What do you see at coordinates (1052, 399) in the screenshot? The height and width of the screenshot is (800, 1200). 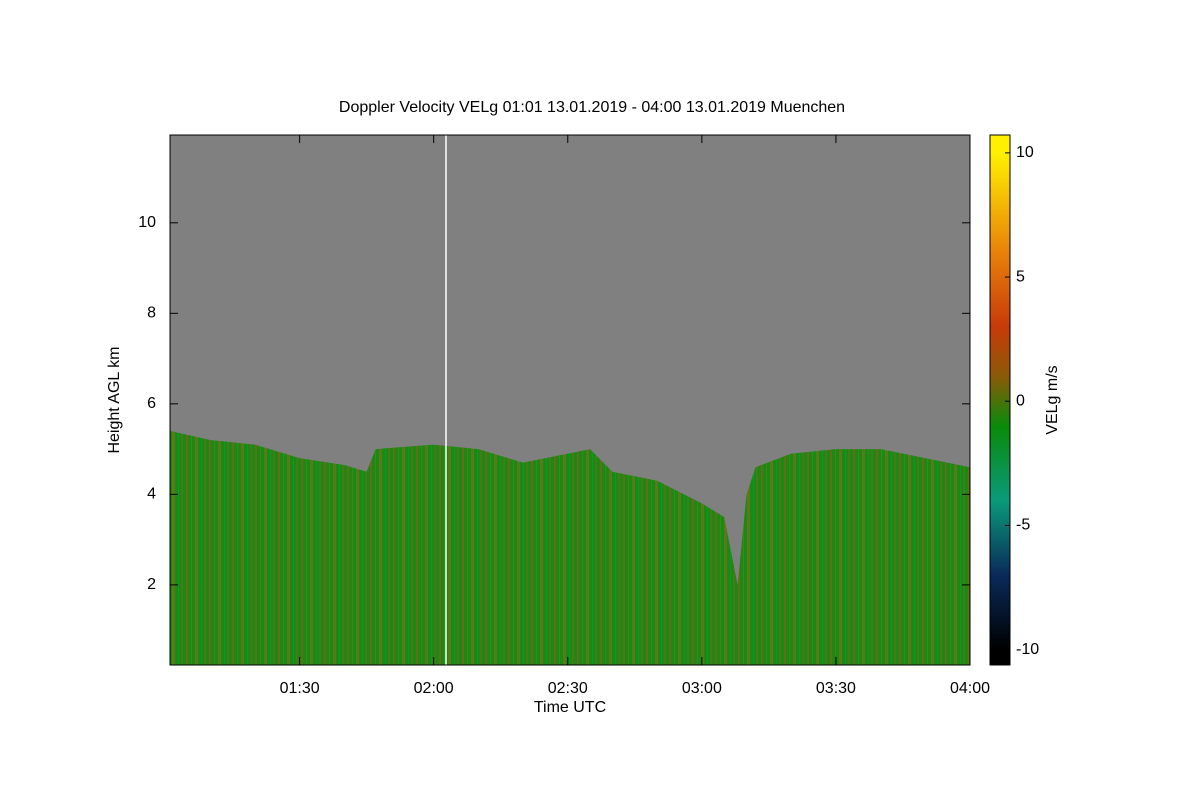 I see `colorbar-label: VELg m/s` at bounding box center [1052, 399].